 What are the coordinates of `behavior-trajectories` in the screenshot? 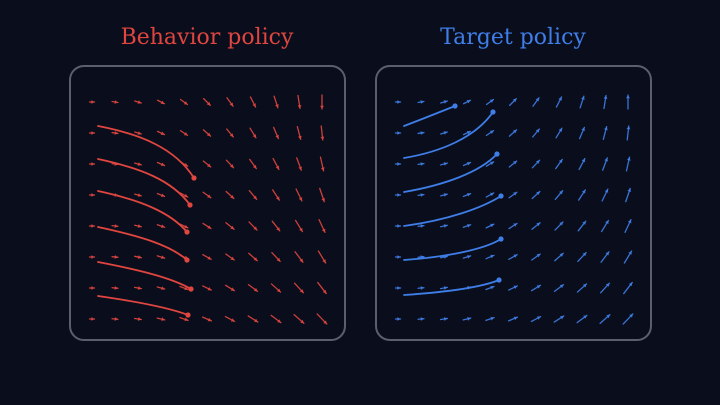 It's located at (147, 221).